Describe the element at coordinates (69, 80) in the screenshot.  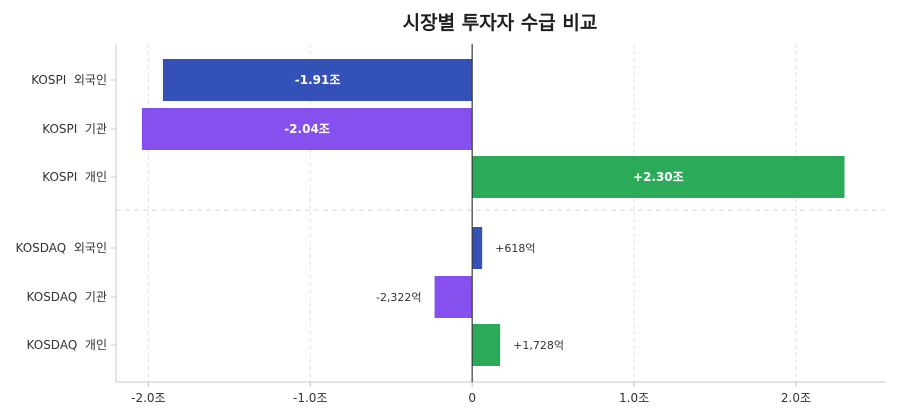
I see `category-label: KOSPI 외국인` at that location.